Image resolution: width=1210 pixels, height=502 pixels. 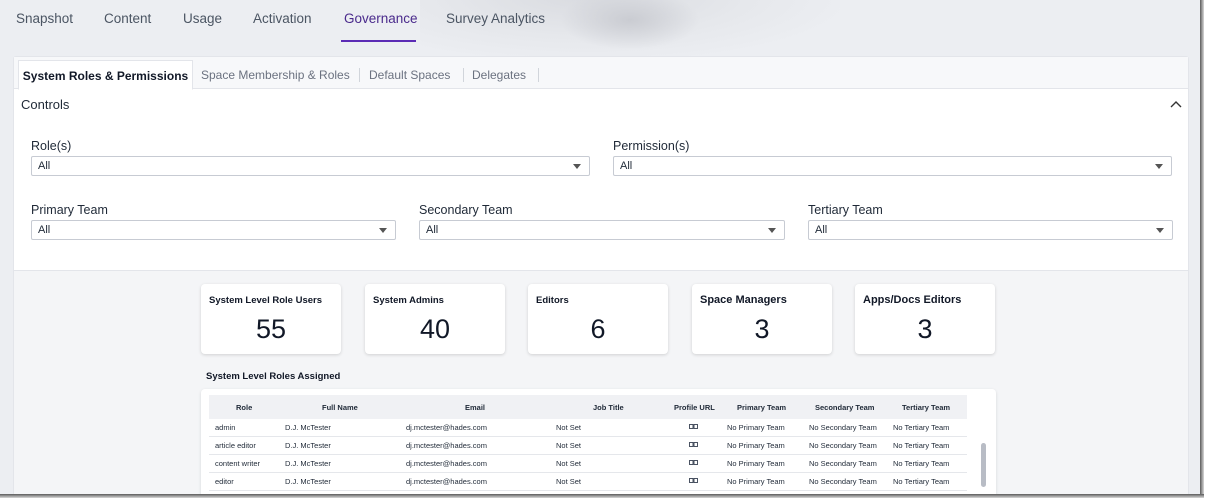 What do you see at coordinates (626, 166) in the screenshot?
I see `permissions-select-value: All` at bounding box center [626, 166].